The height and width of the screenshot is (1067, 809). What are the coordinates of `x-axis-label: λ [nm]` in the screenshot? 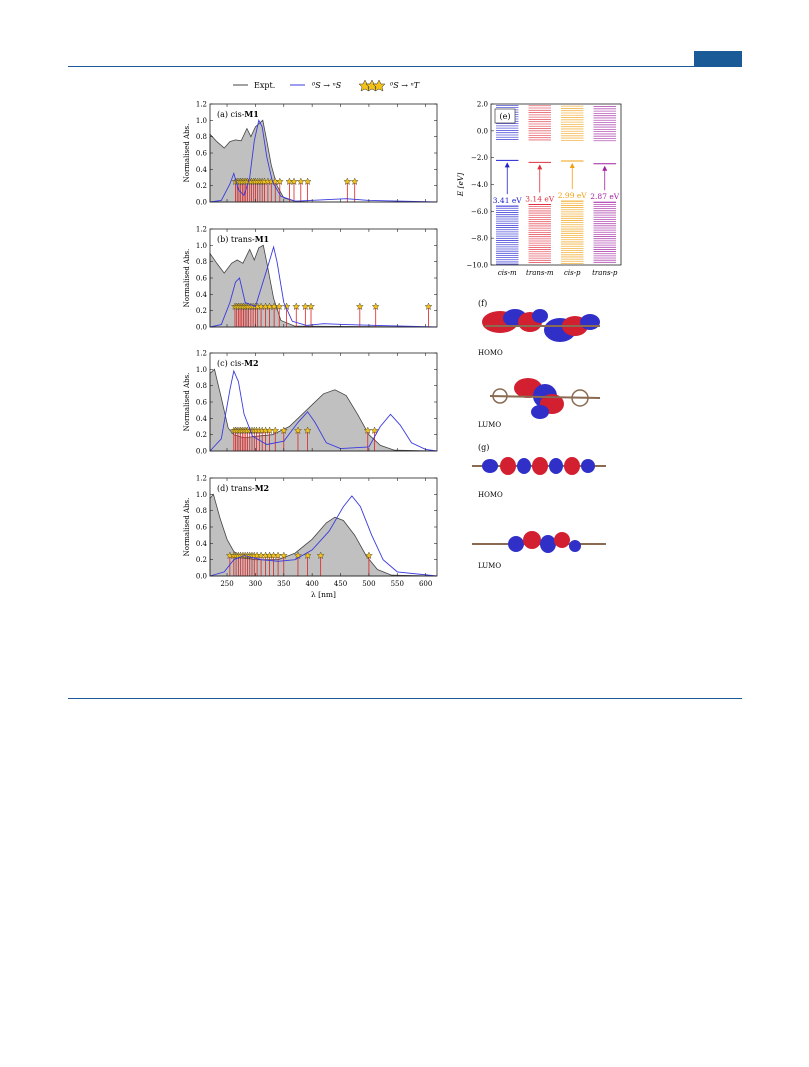 It's located at (323, 594).